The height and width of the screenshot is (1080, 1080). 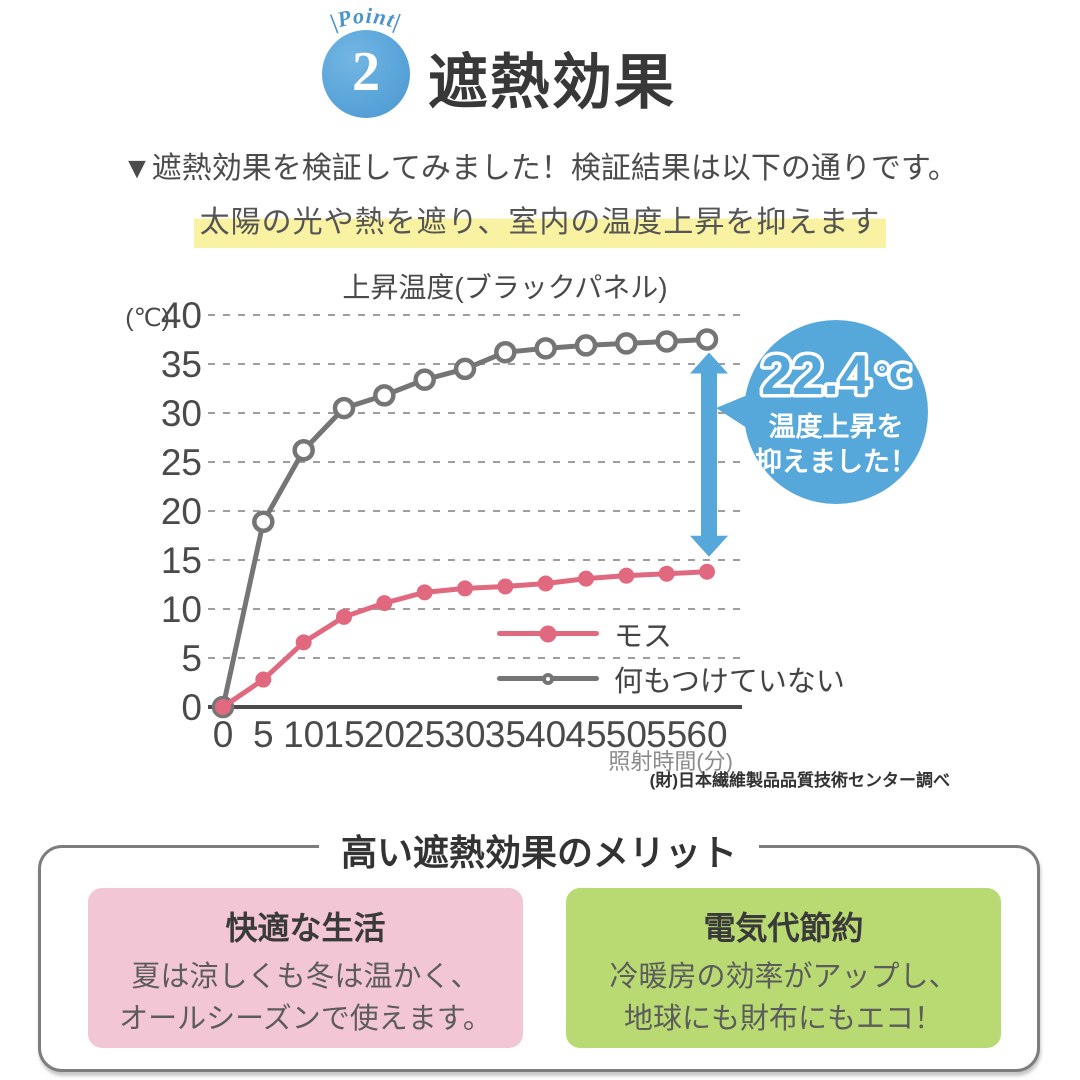 I want to click on moss-line-swatch, so click(x=548, y=633).